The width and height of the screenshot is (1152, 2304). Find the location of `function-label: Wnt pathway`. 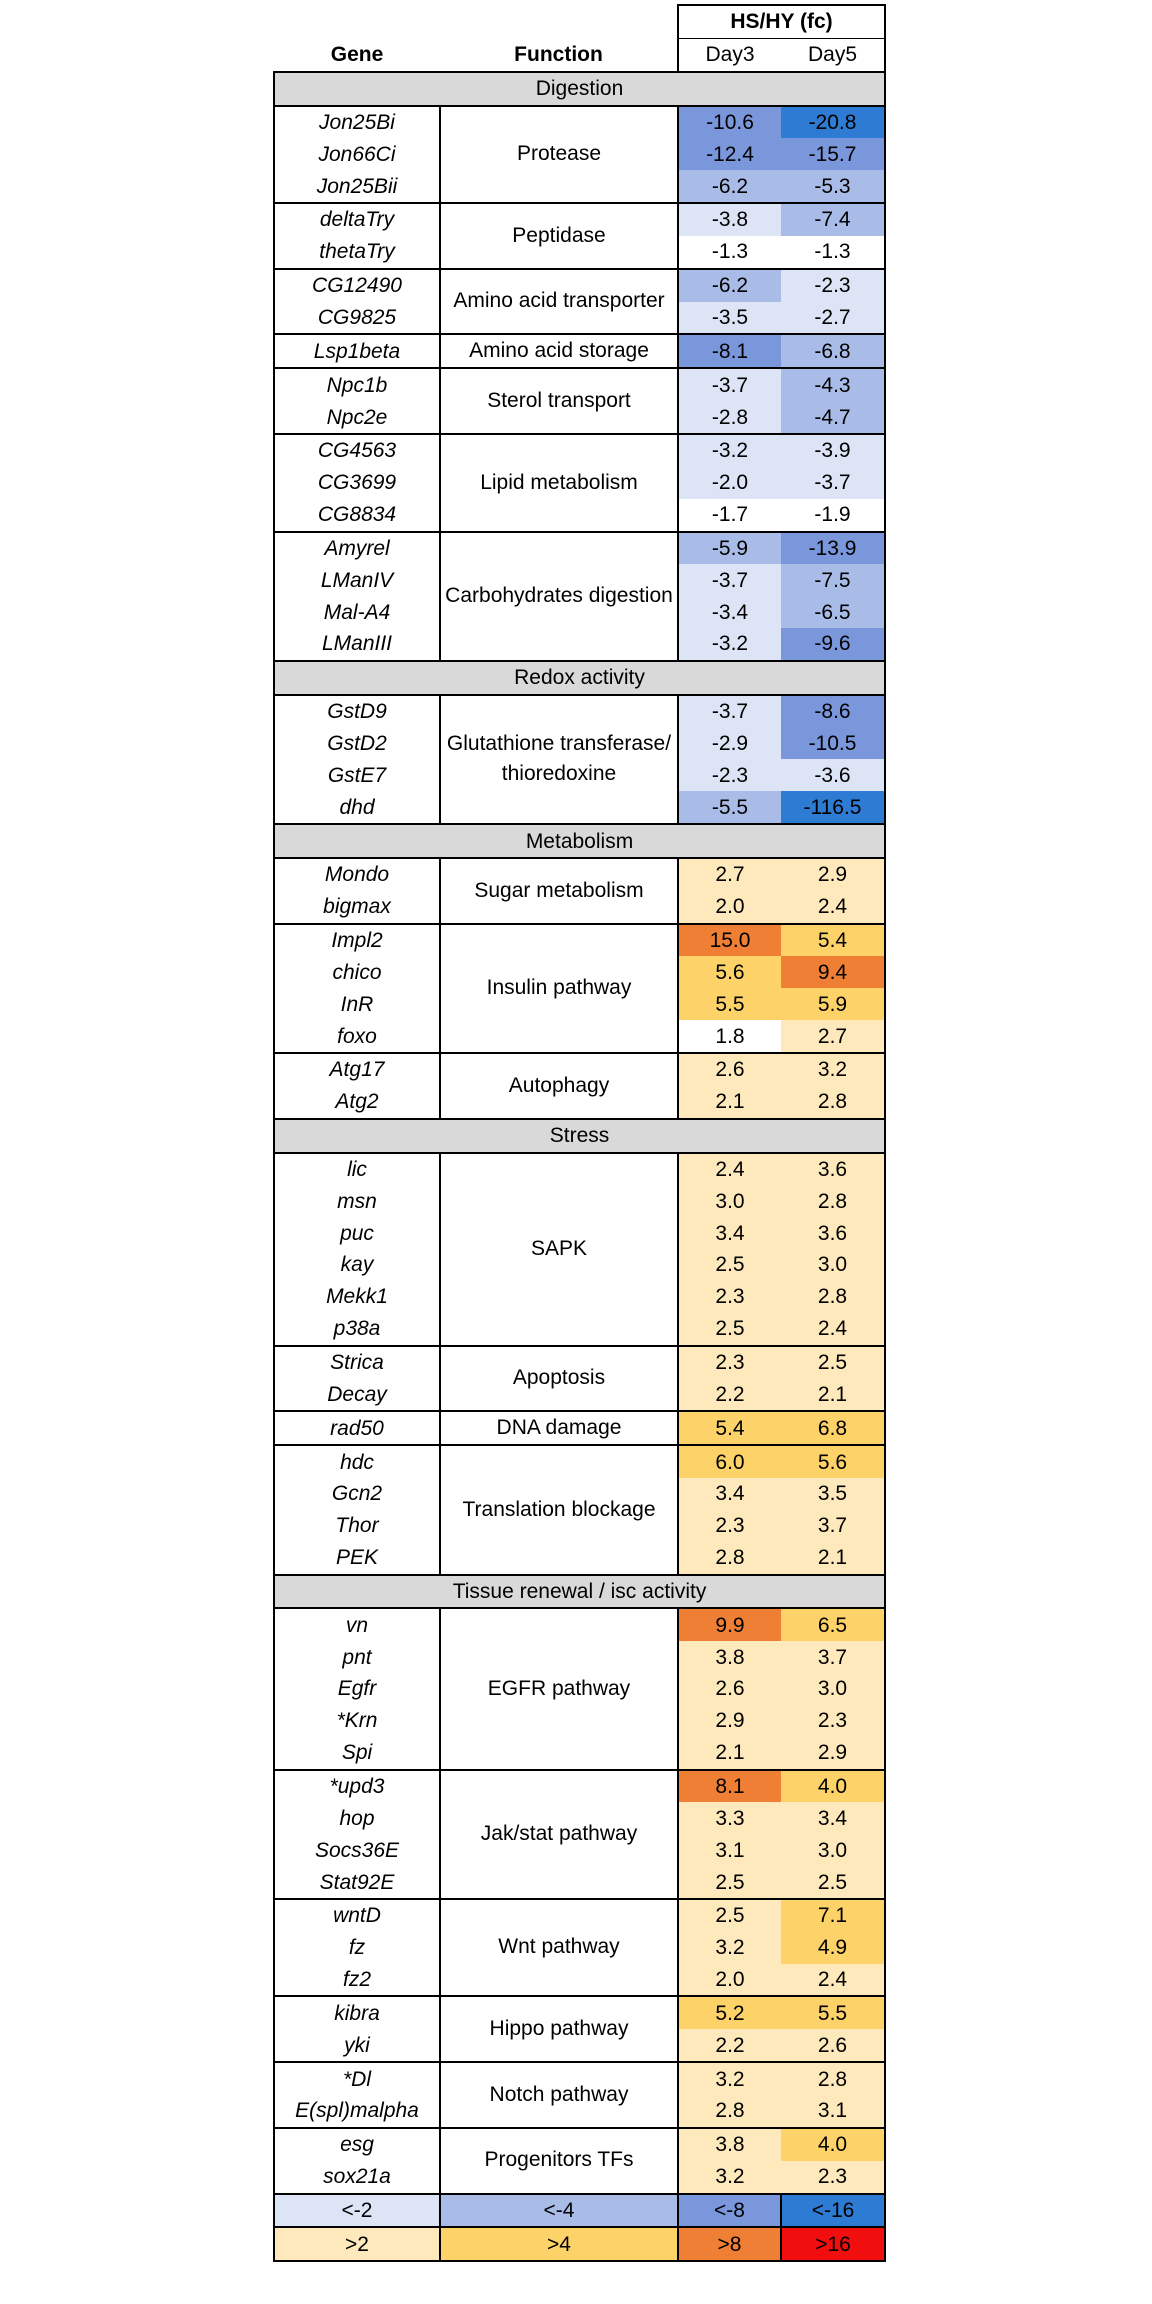

function-label: Wnt pathway is located at coordinates (559, 1947).